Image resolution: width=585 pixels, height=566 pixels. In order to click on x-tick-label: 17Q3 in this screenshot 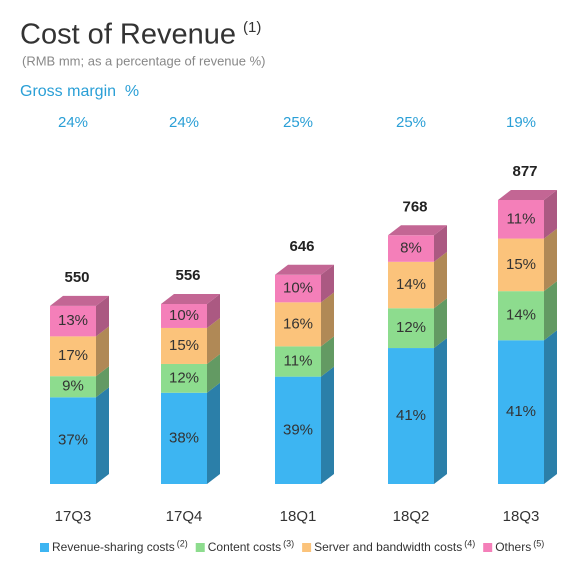, I will do `click(73, 516)`.